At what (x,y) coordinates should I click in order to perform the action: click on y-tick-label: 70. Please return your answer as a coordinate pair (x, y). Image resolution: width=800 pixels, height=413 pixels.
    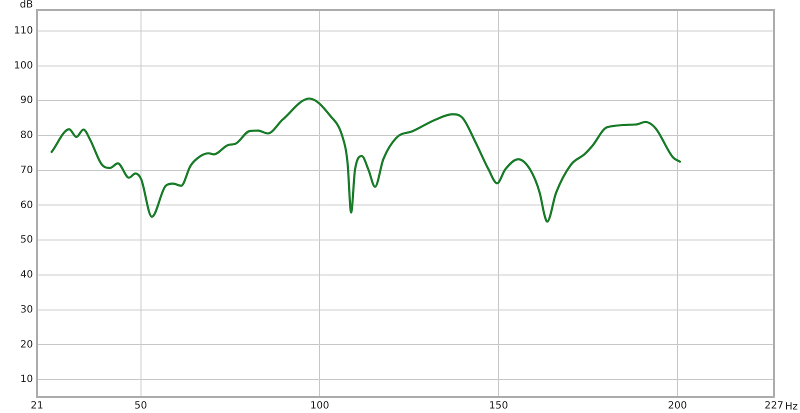
    Looking at the image, I should click on (26, 170).